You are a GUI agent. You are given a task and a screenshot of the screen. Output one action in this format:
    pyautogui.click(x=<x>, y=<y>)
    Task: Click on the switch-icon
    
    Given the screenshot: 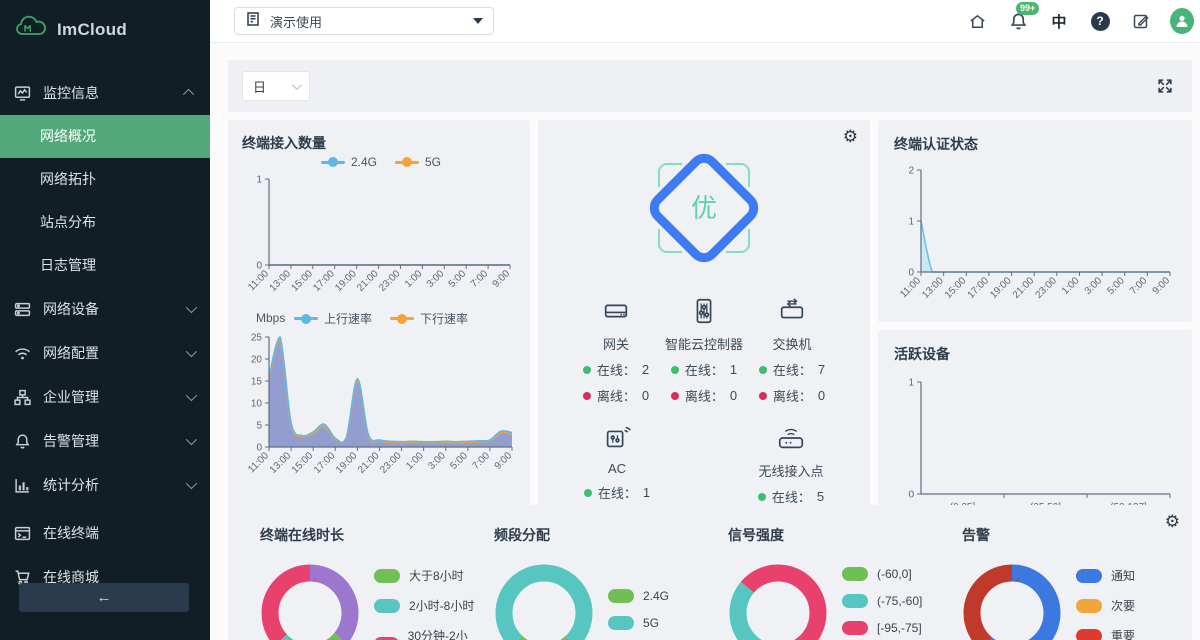 What is the action you would take?
    pyautogui.click(x=792, y=310)
    